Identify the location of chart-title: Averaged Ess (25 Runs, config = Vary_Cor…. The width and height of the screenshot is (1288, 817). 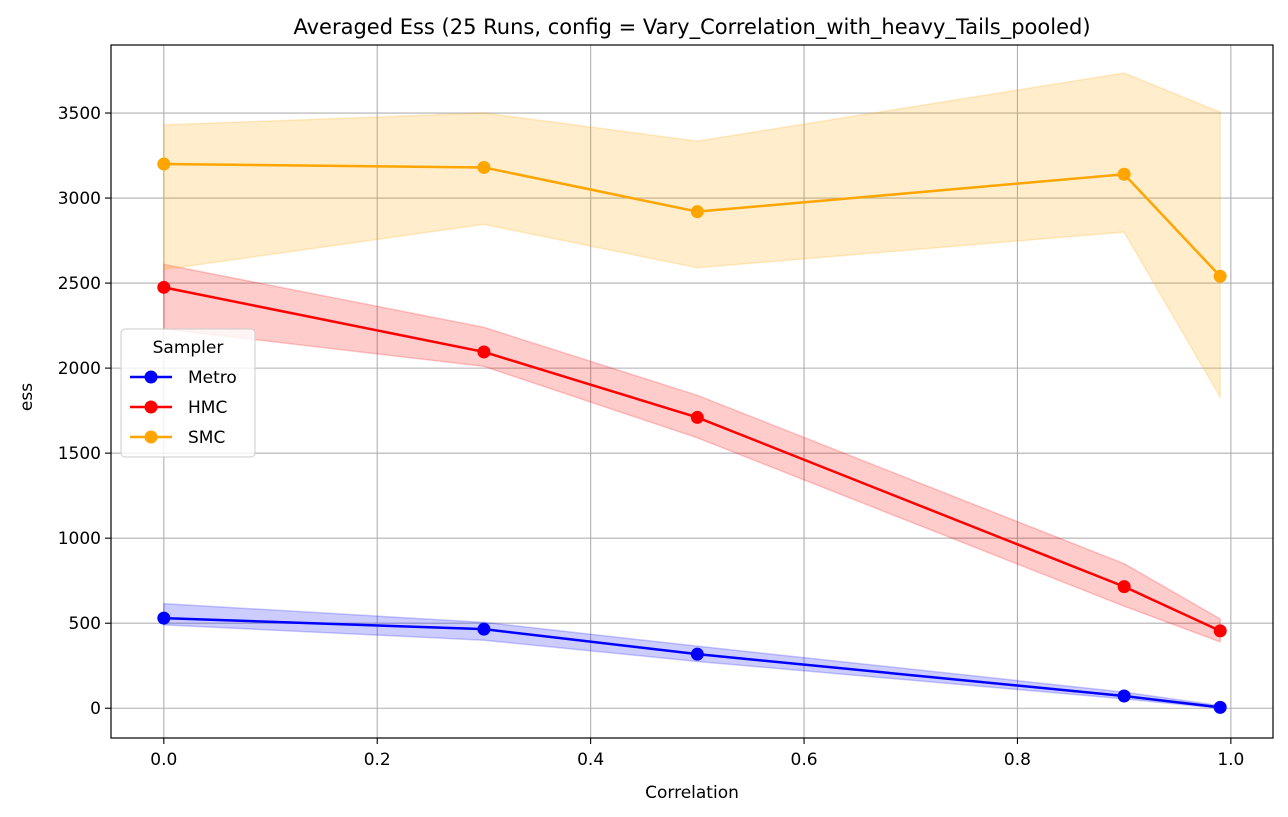
(691, 27).